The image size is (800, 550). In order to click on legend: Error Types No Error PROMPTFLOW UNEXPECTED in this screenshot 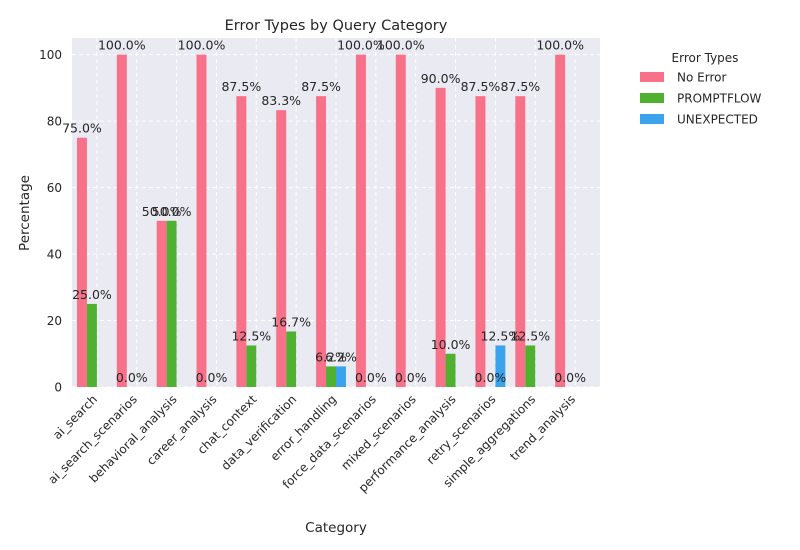, I will do `click(701, 89)`.